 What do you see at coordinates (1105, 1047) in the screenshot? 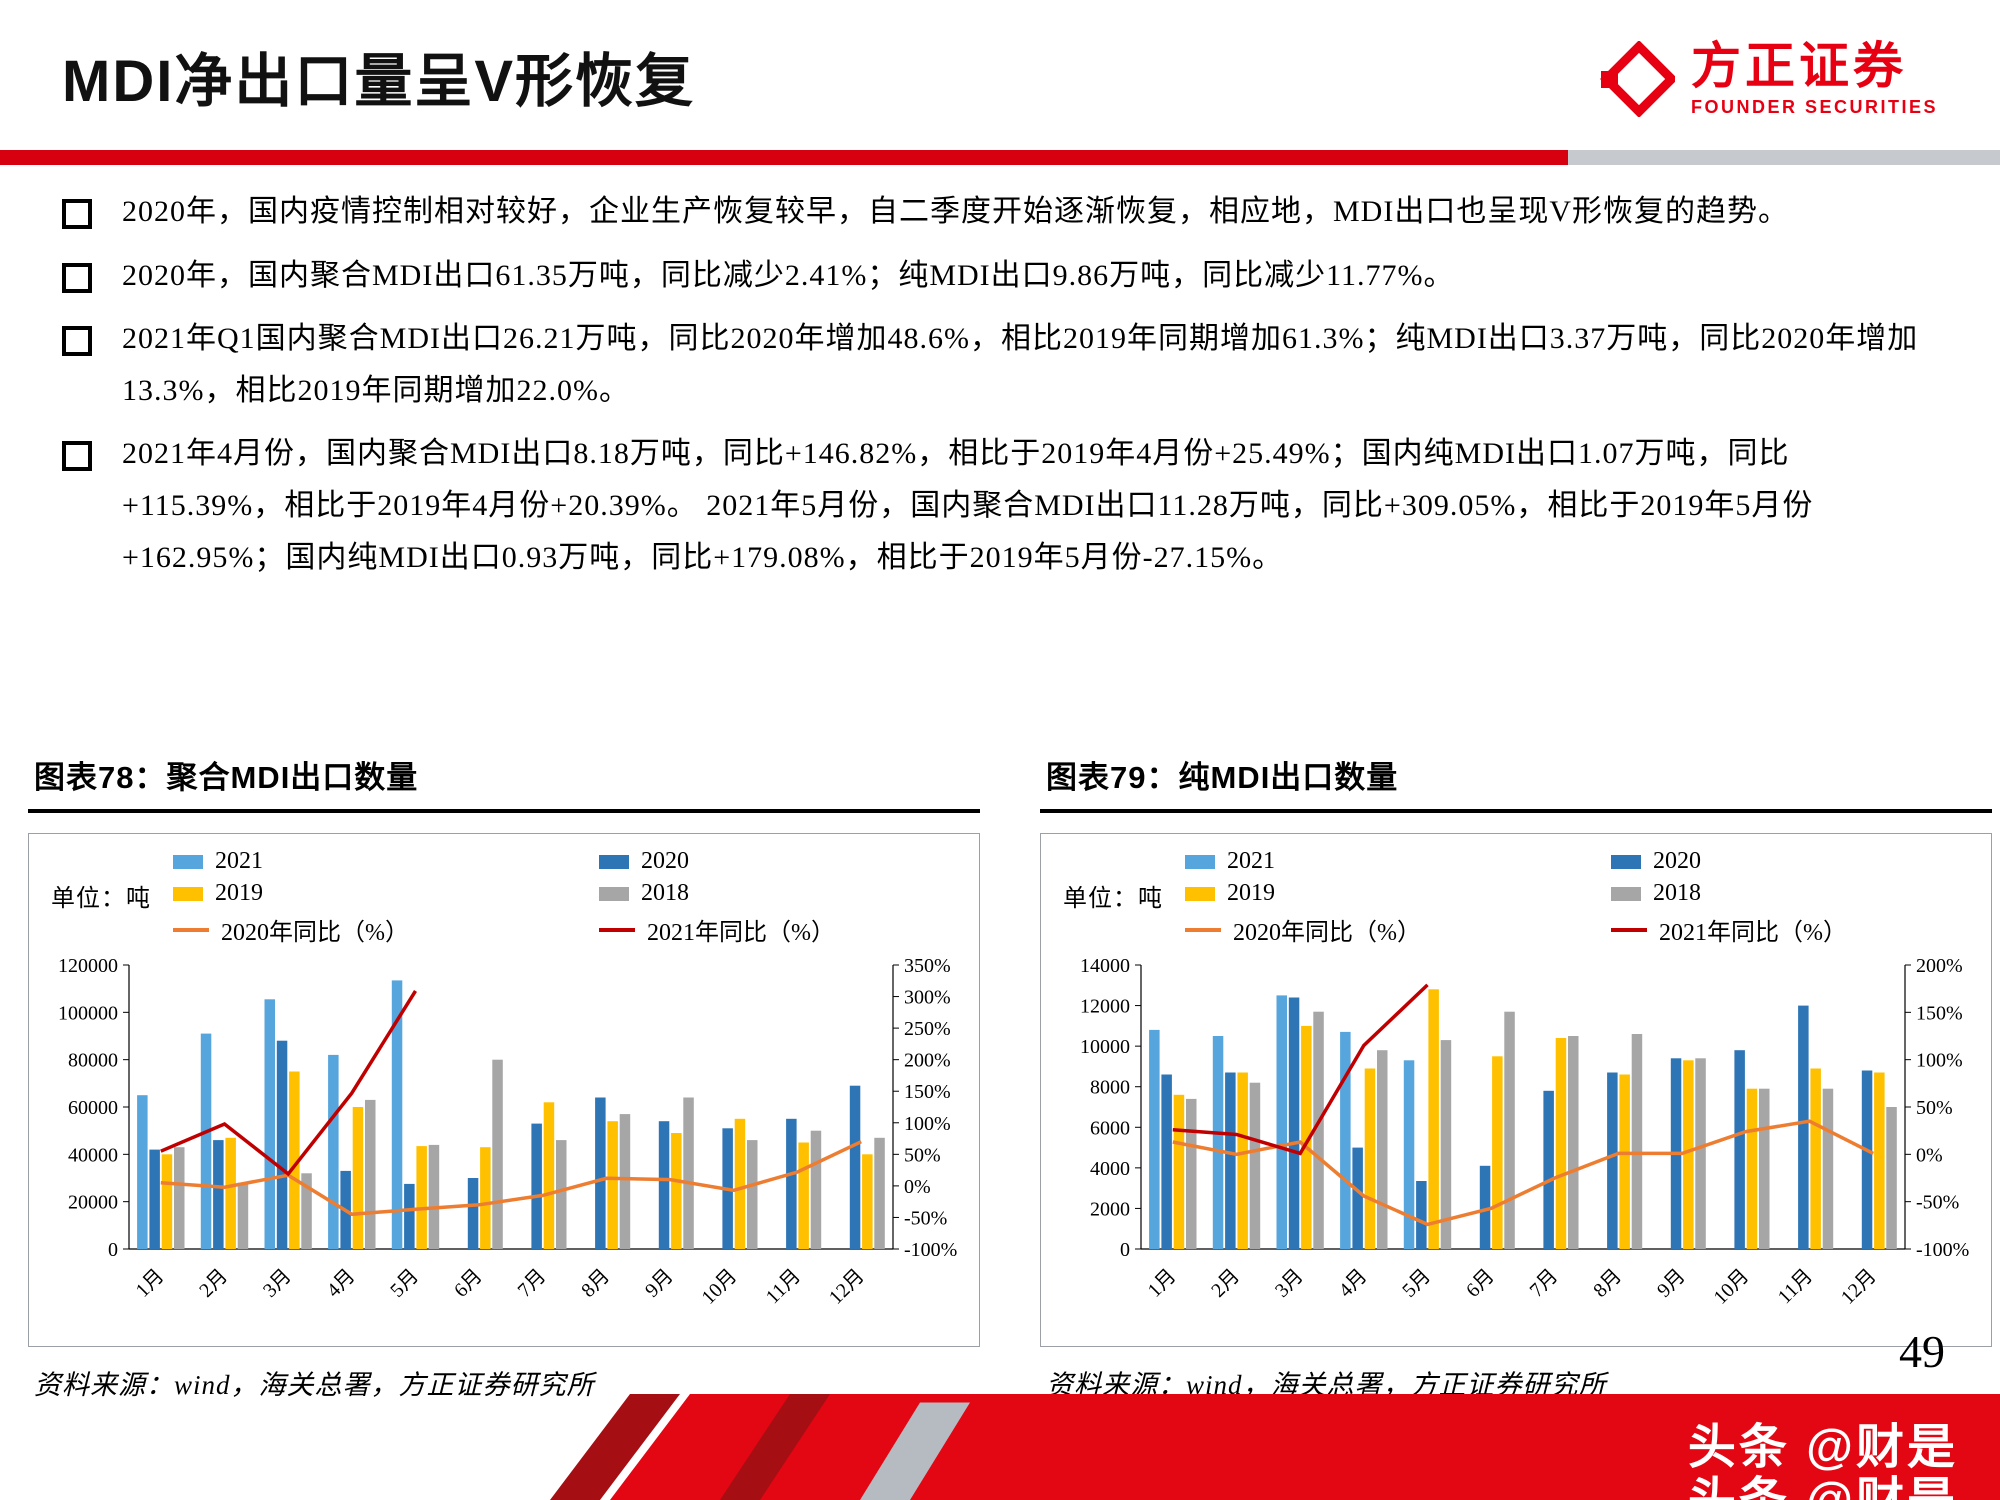
I see `svg-text: 10000` at bounding box center [1105, 1047].